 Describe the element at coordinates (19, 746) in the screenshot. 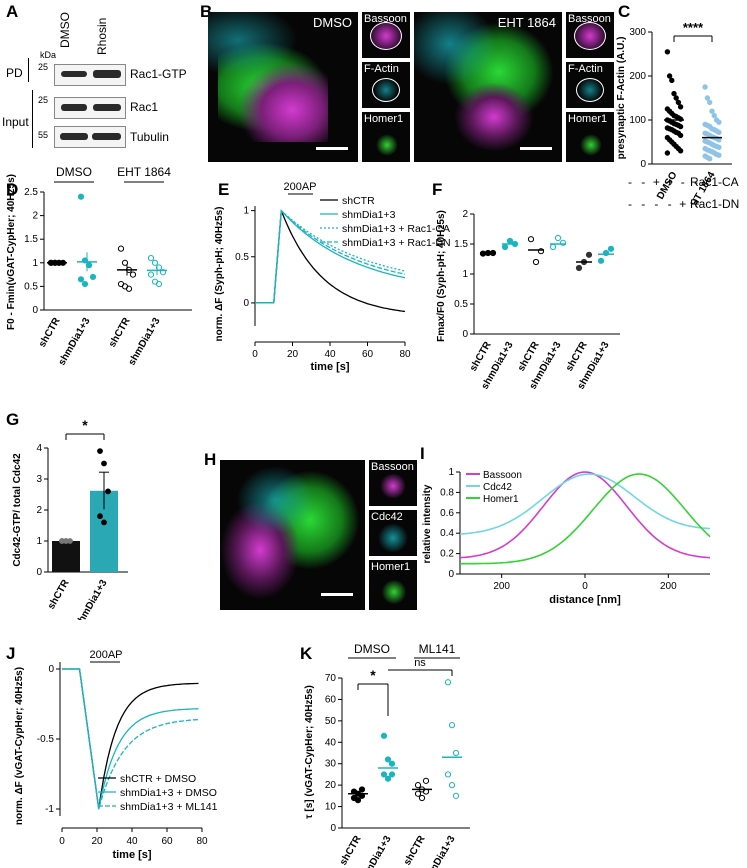

I see `y-axis-label: norm. ΔF (vGAT-CypHer; 40Hz5s)` at that location.